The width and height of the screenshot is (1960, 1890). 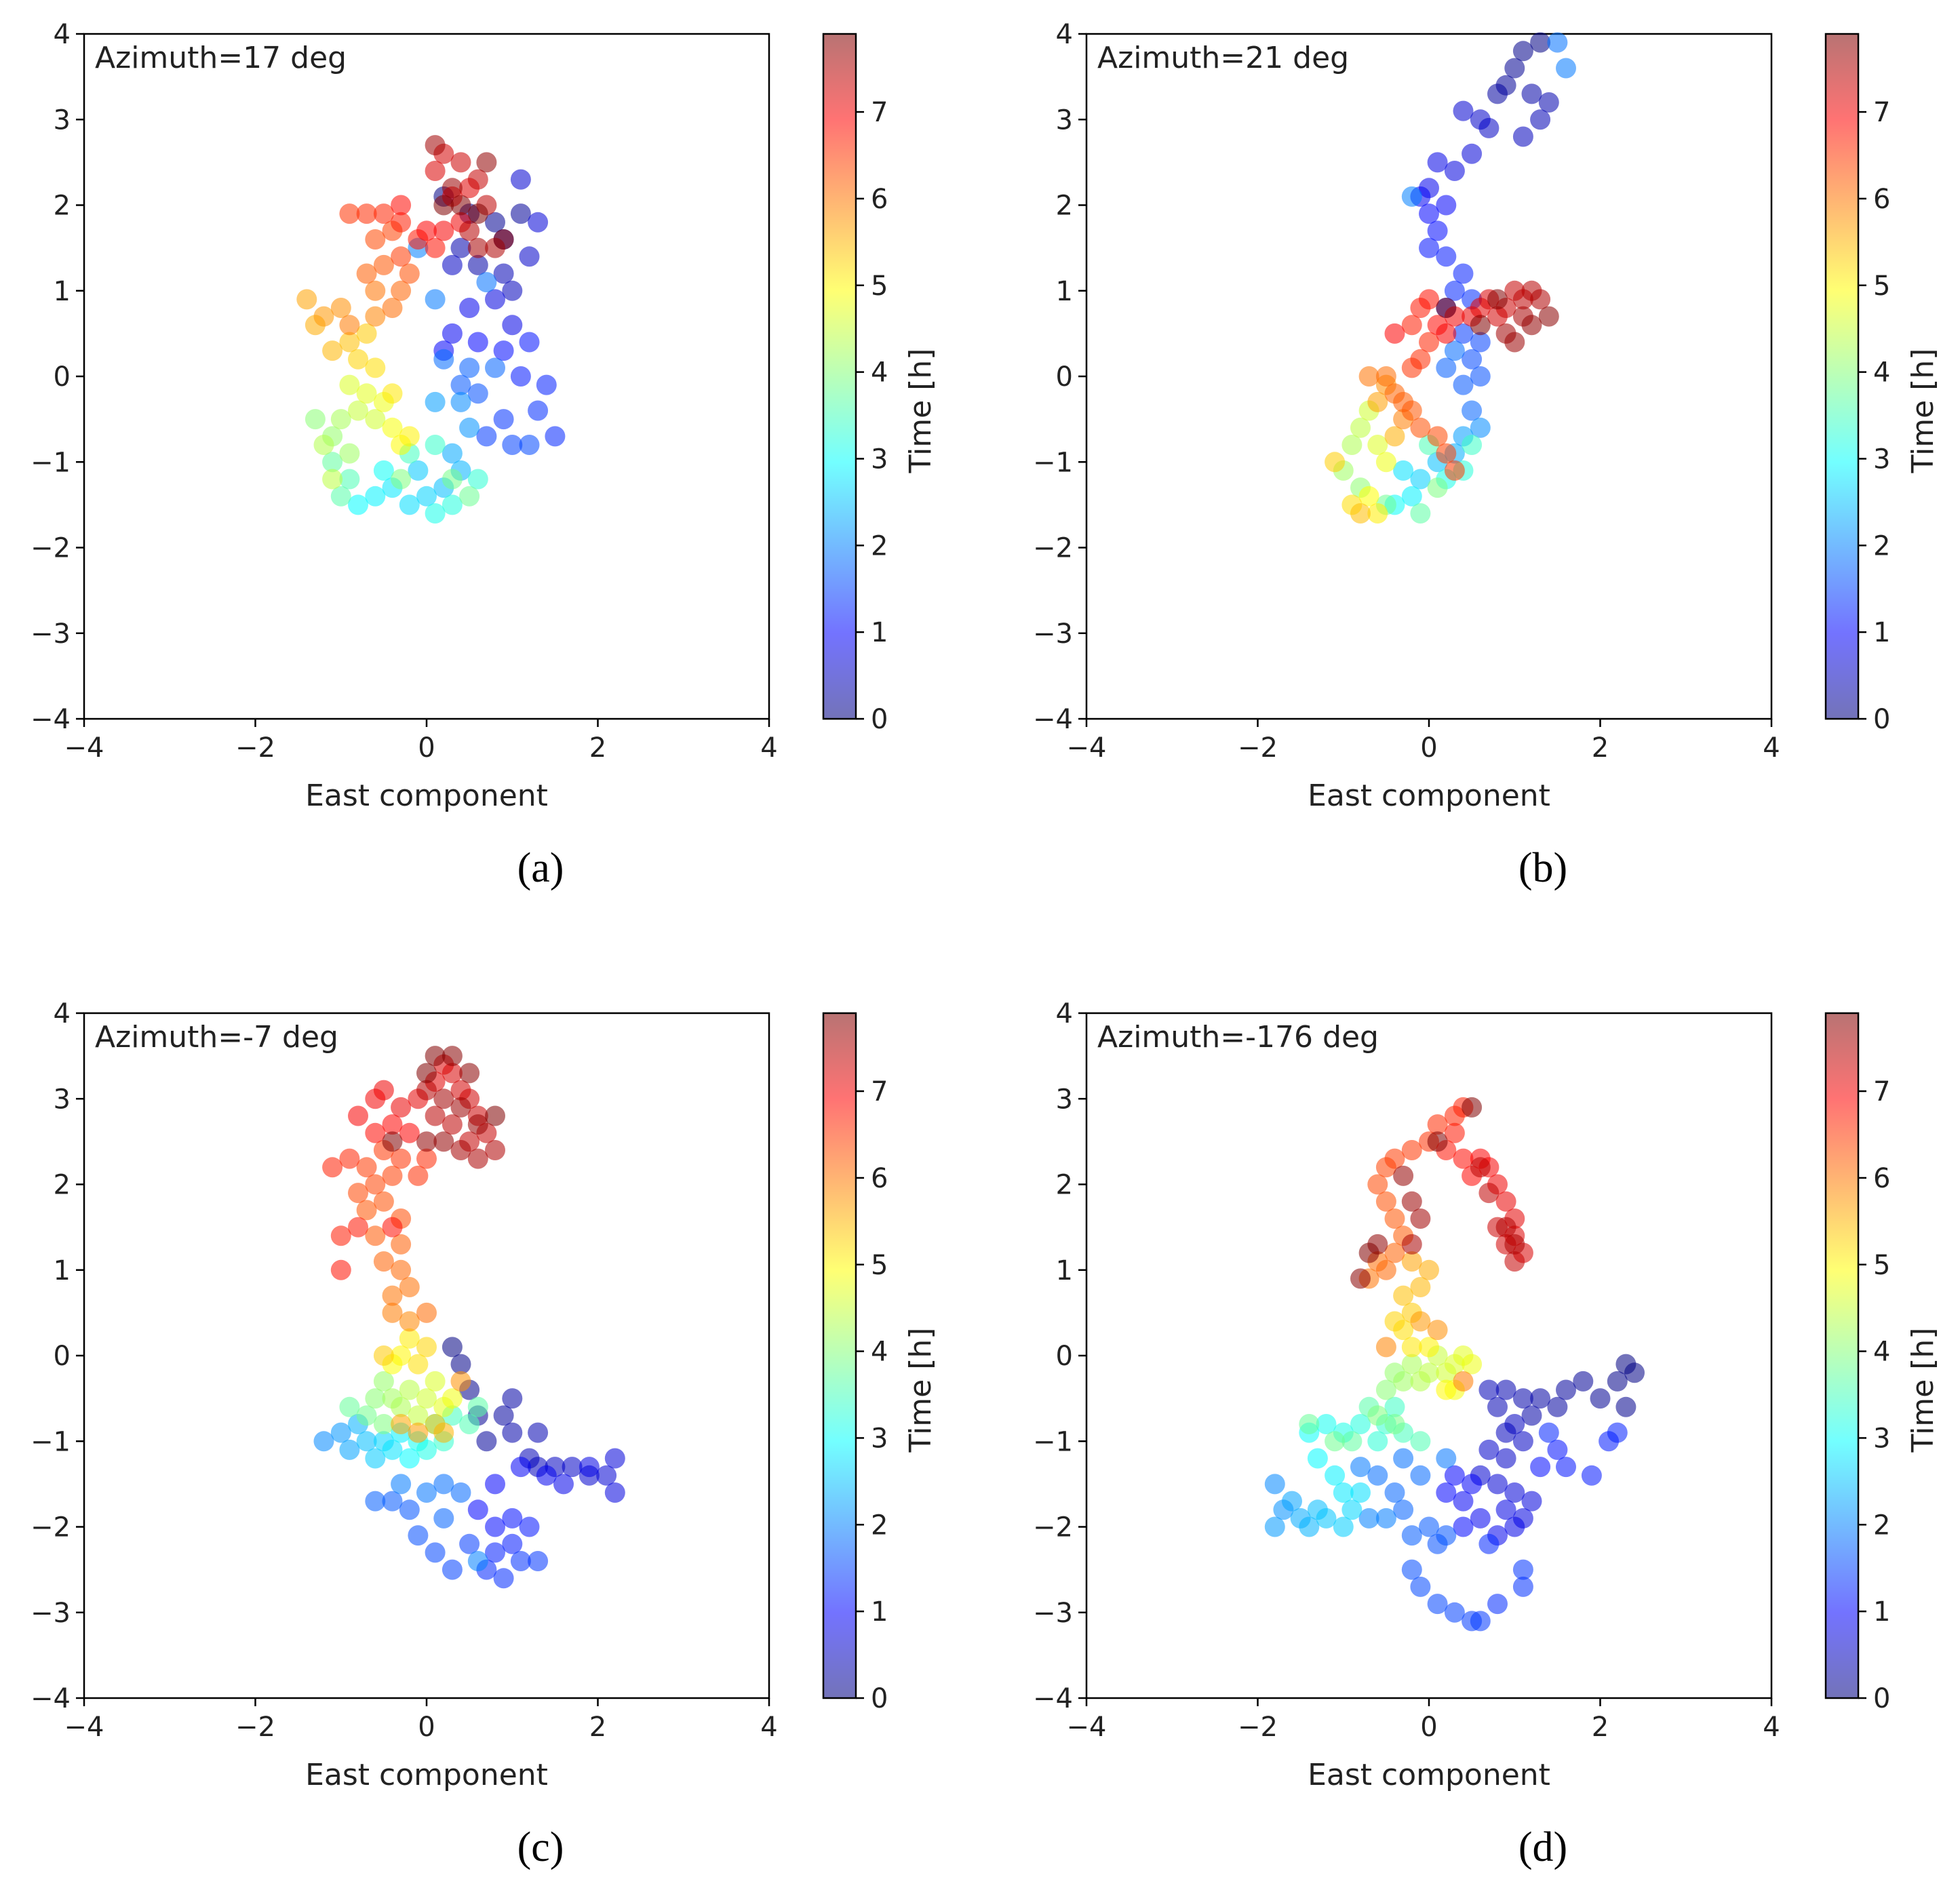 I want to click on colorbar-tick-label: 7, so click(x=879, y=1091).